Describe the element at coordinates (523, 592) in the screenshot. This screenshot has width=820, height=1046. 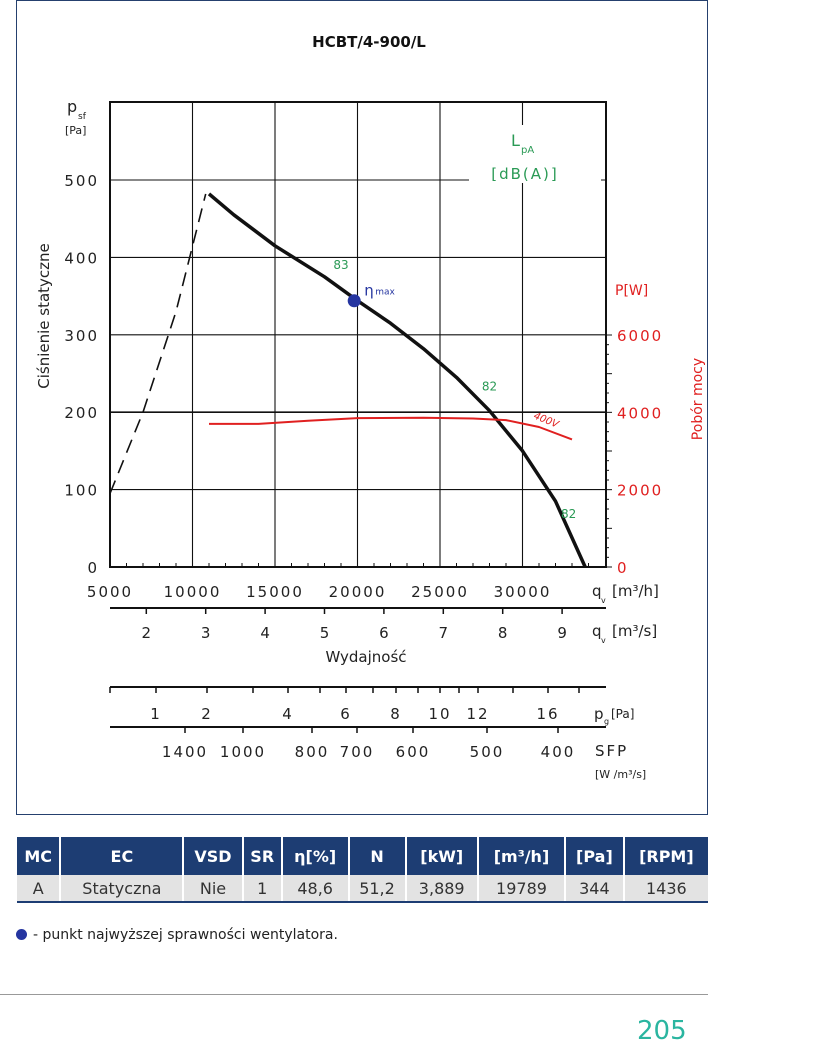
I see `x-tick-label-5: 30000` at that location.